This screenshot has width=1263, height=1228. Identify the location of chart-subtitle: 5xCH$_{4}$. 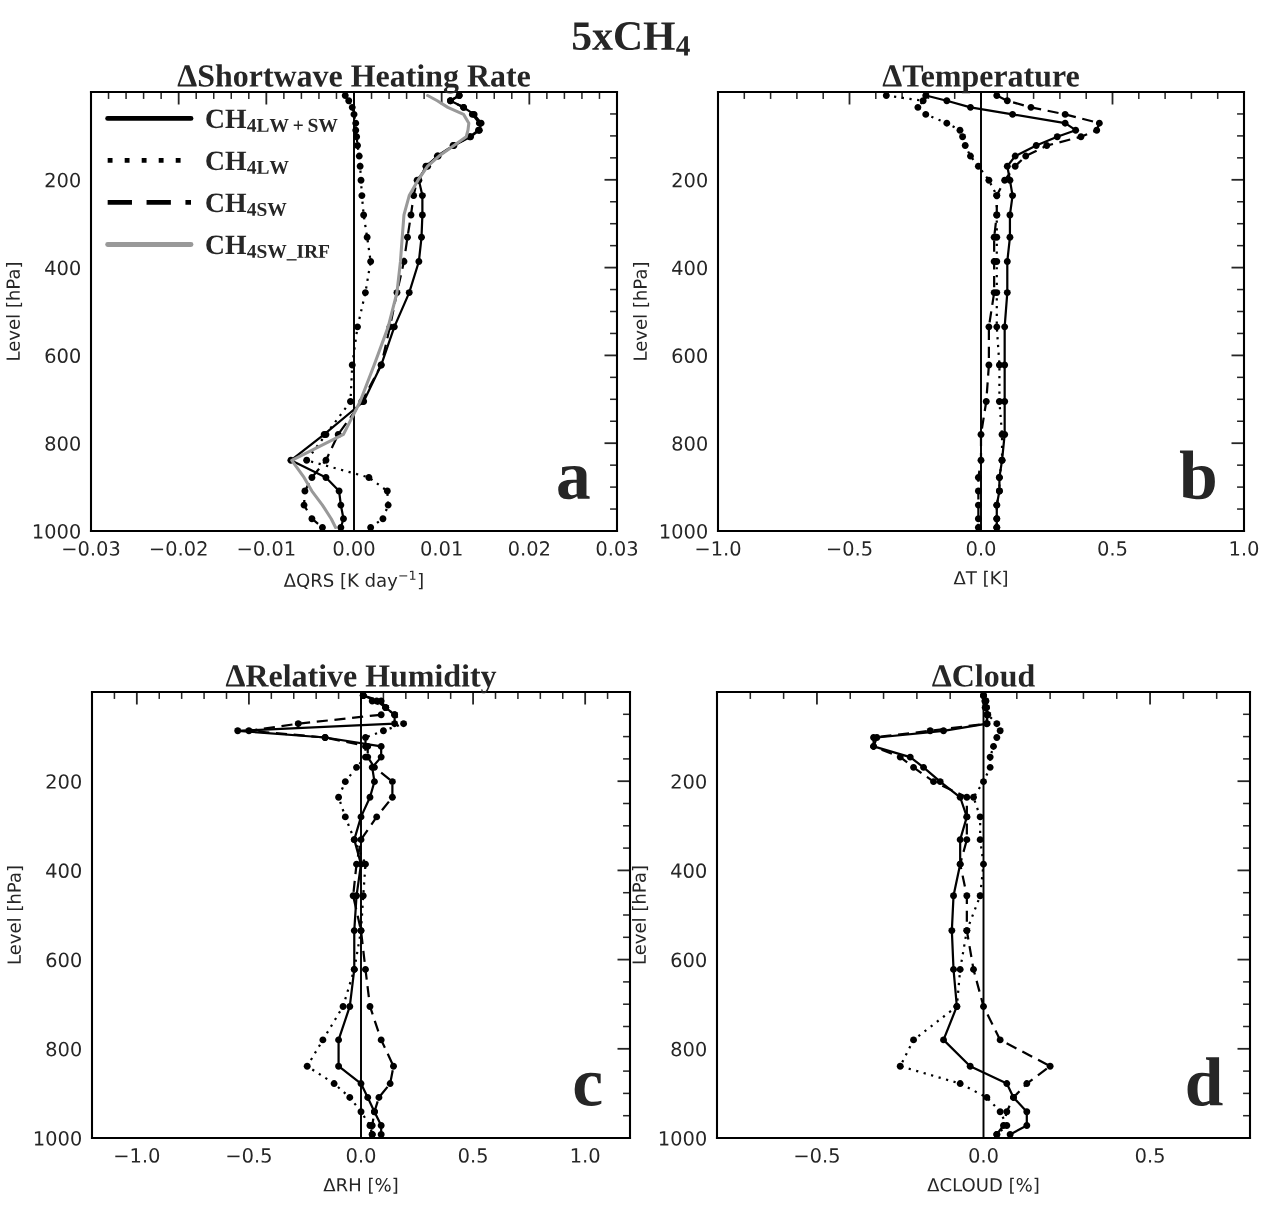
(631, 39).